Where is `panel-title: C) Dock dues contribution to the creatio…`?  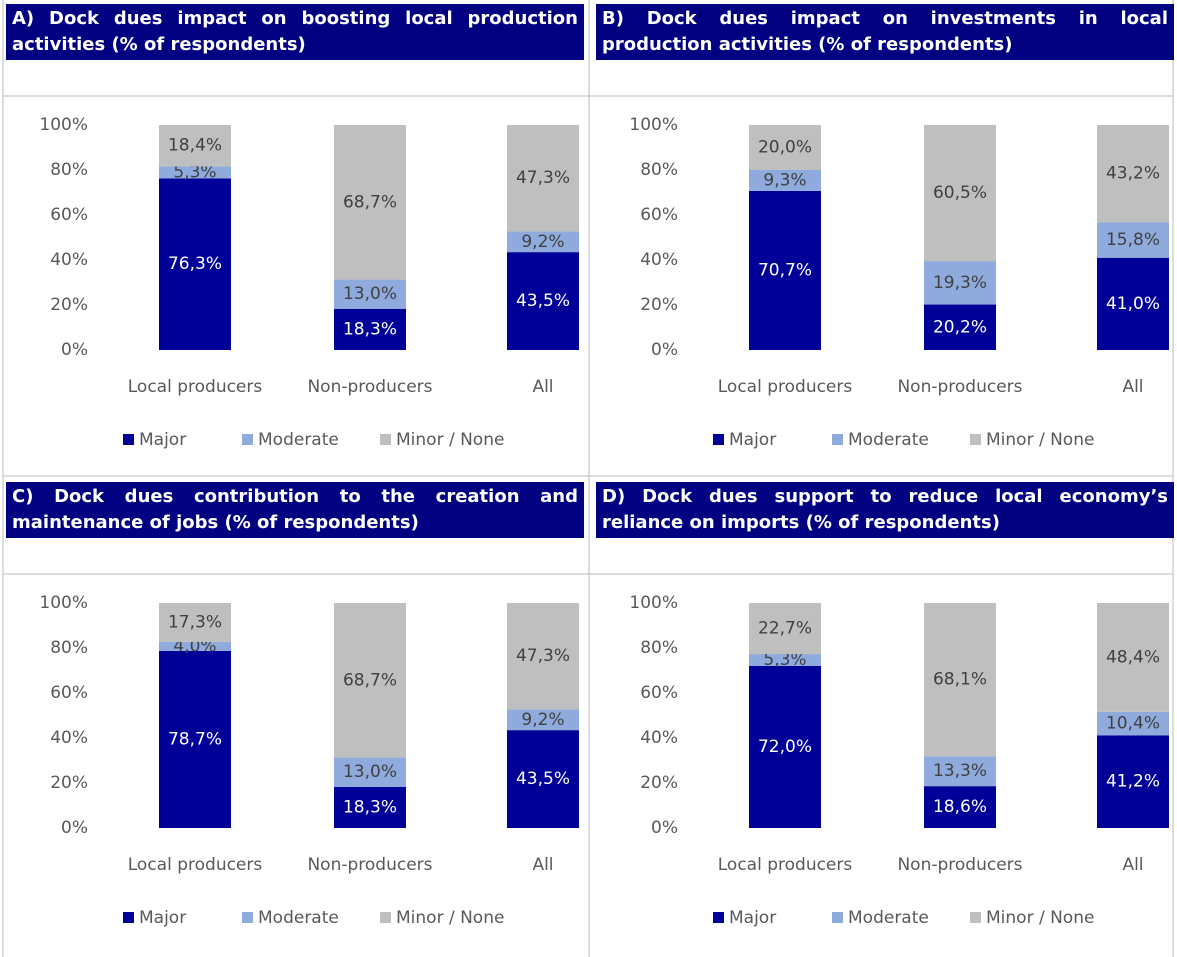 panel-title: C) Dock dues contribution to the creatio… is located at coordinates (295, 510).